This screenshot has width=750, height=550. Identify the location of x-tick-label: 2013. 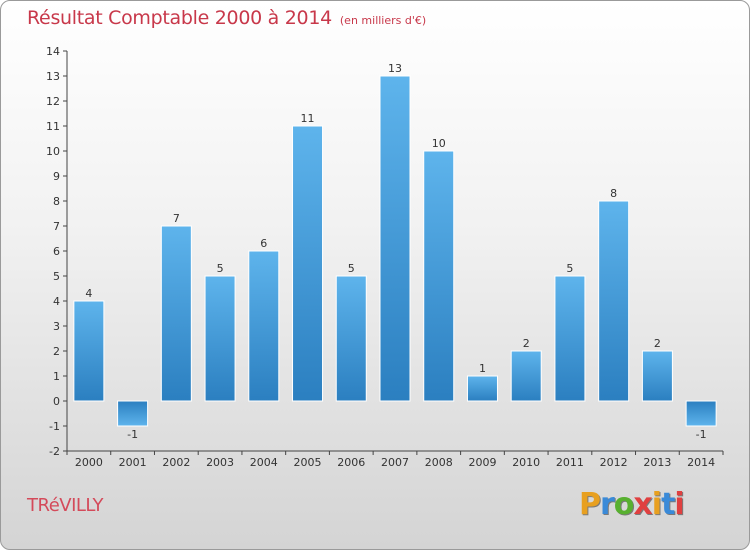
(657, 462).